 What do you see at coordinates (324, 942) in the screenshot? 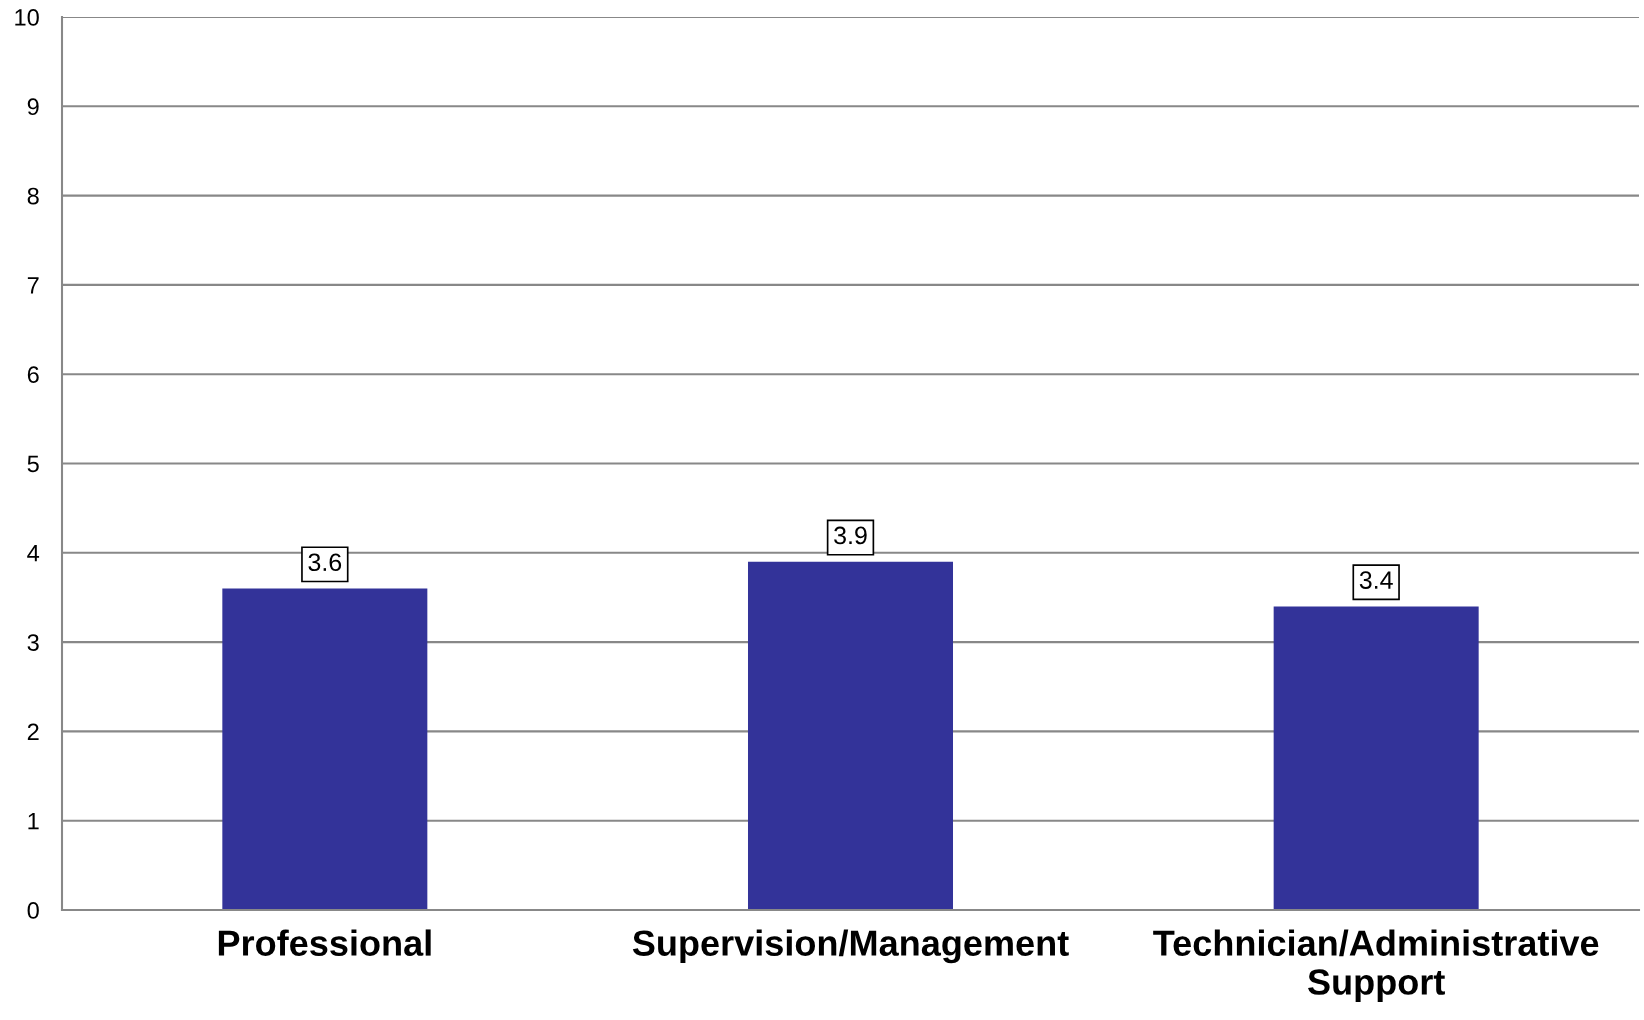
I see `x-tick-label: Professional` at bounding box center [324, 942].